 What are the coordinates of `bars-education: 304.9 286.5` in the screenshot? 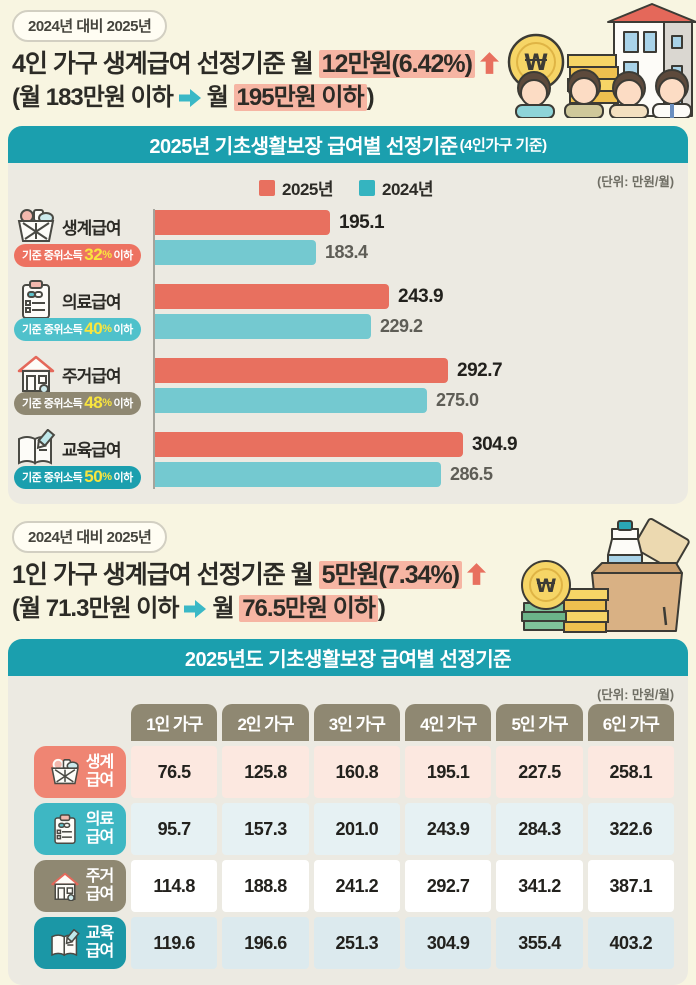 It's located at (416, 460).